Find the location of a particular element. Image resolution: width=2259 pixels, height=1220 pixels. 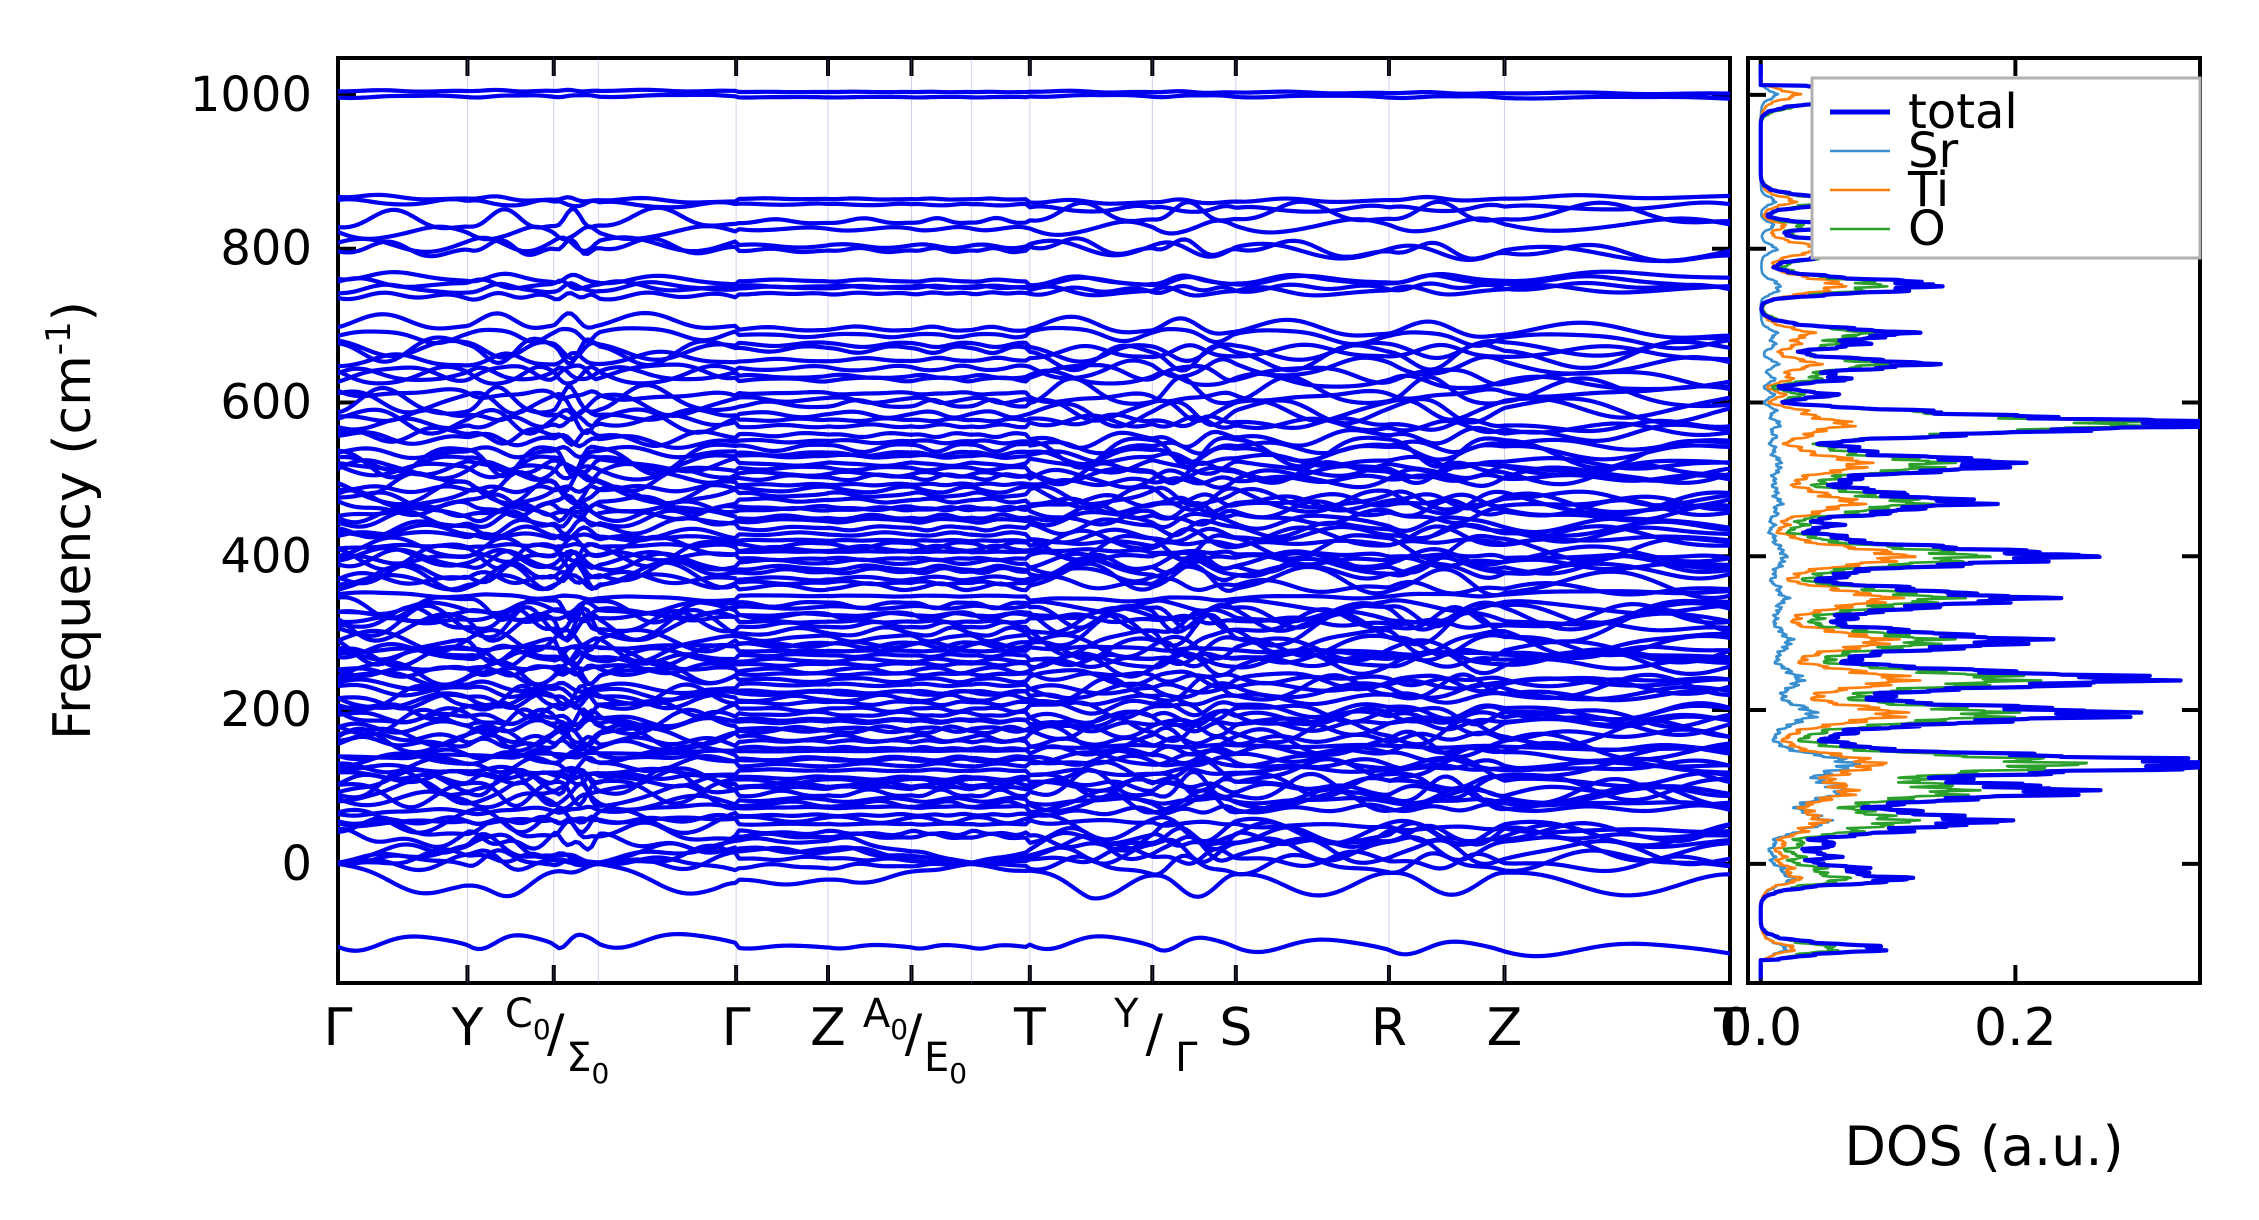

x-tick-label-fraction: Y / Γ is located at coordinates (1155, 1036).